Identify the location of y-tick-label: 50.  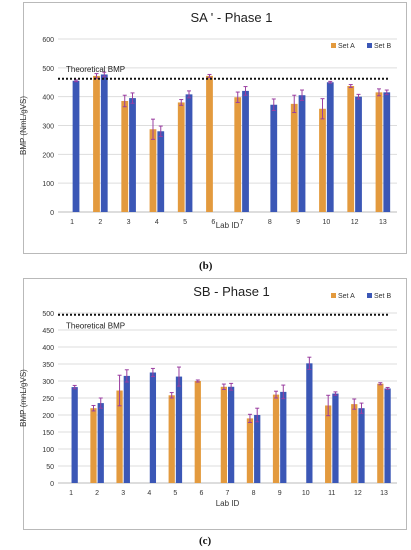
(50, 467).